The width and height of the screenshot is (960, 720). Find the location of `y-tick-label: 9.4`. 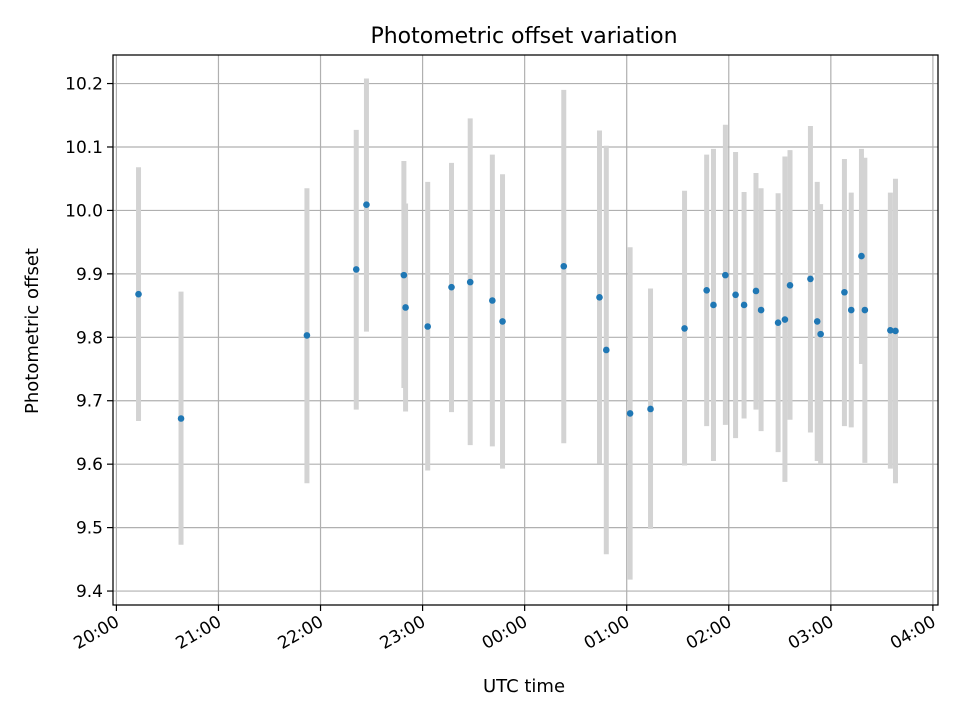

y-tick-label: 9.4 is located at coordinates (89, 592).